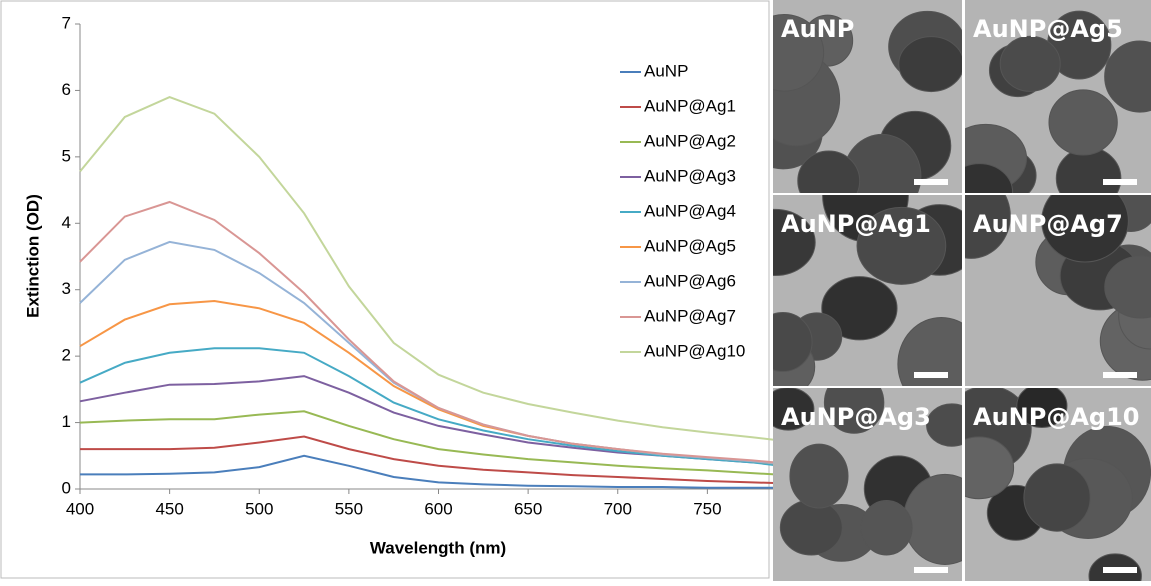  What do you see at coordinates (80, 508) in the screenshot?
I see `x-tick-label: 400` at bounding box center [80, 508].